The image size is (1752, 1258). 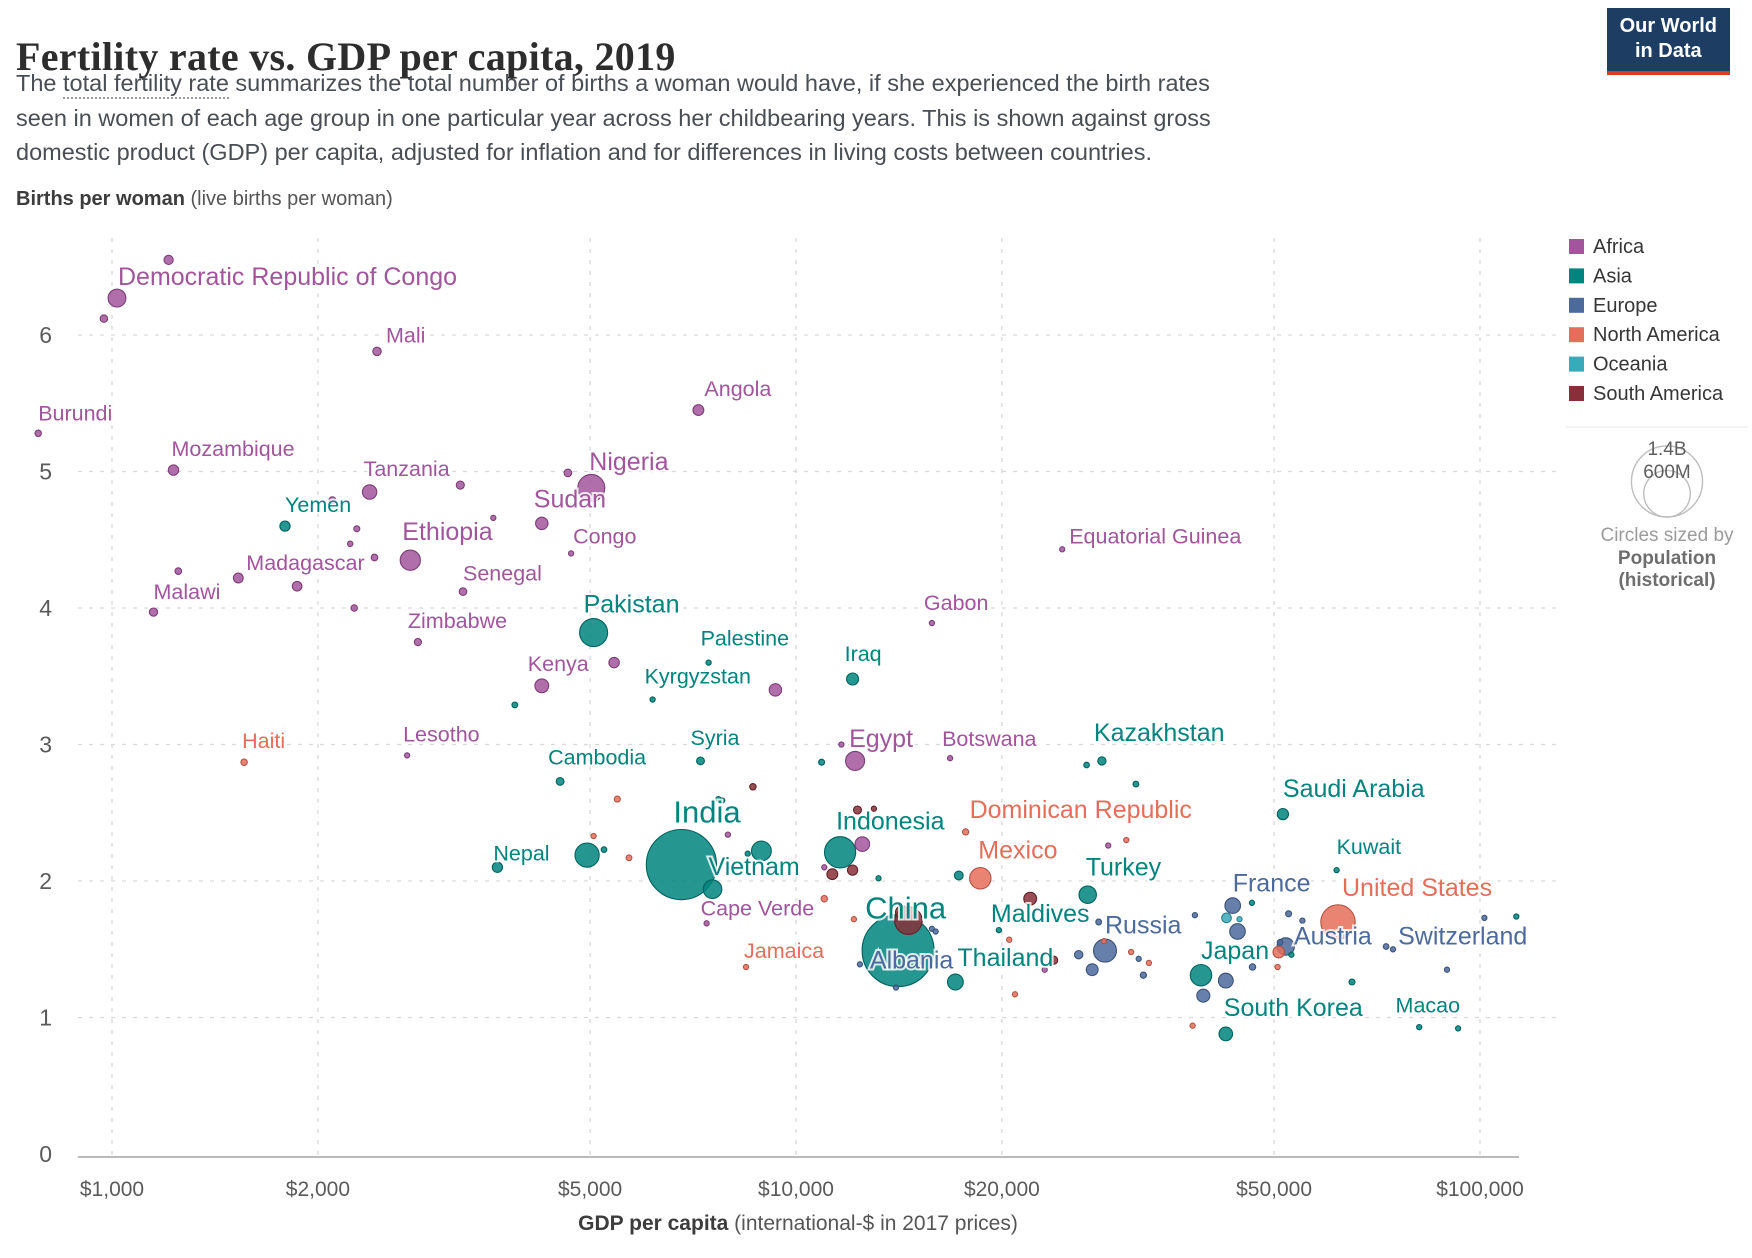 What do you see at coordinates (989, 739) in the screenshot?
I see `country-label-botswana: Botswana` at bounding box center [989, 739].